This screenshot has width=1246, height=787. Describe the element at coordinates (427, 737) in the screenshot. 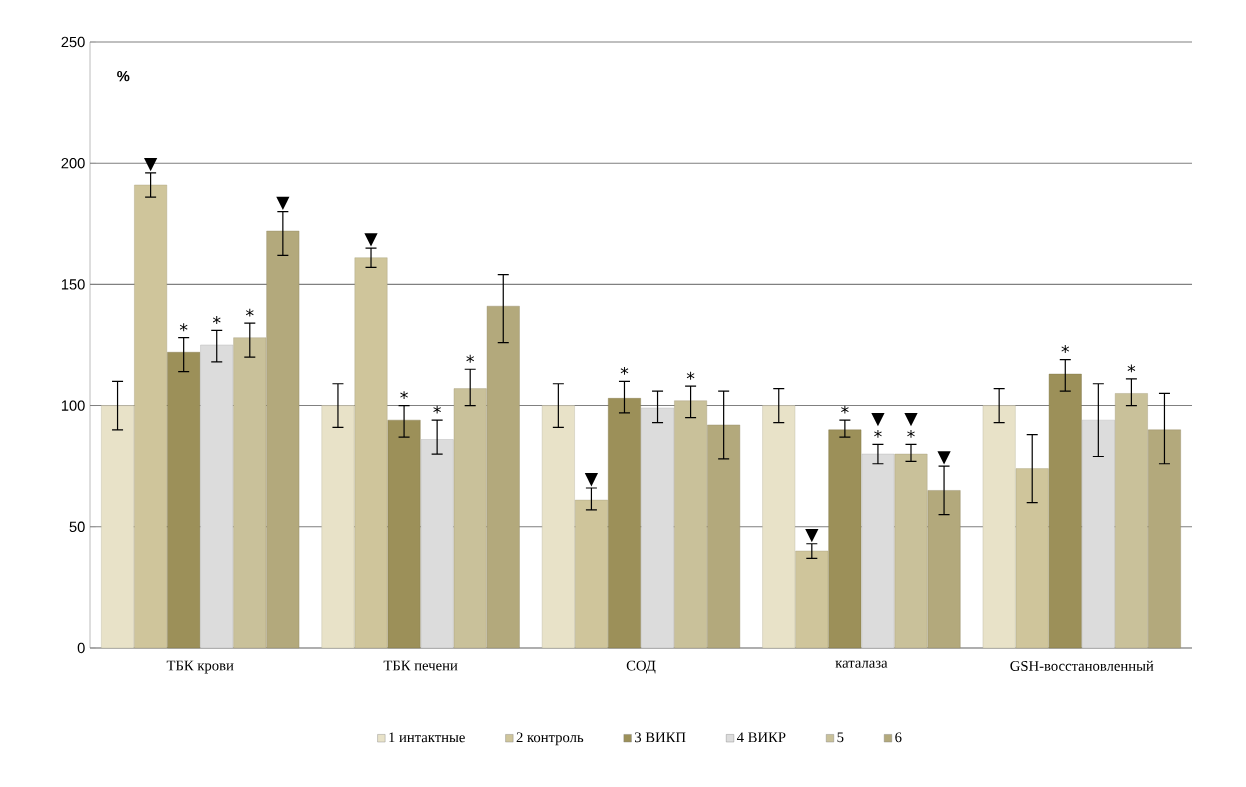

I see `legend-label: 1 интактные` at that location.